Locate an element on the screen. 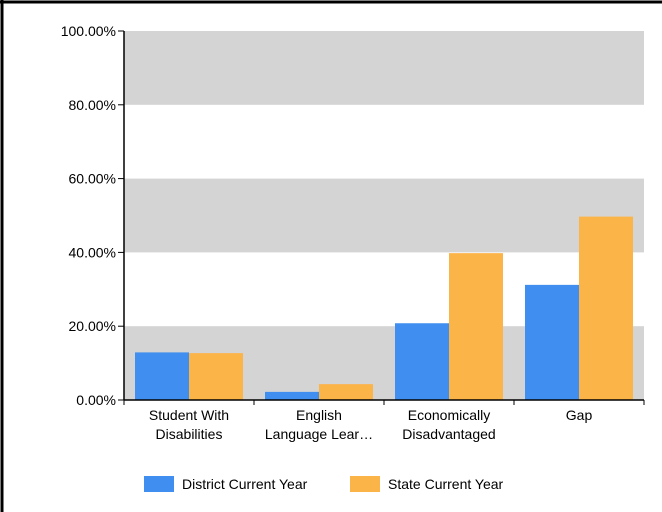 The height and width of the screenshot is (512, 662). legend-item-district: District Current Year is located at coordinates (225, 484).